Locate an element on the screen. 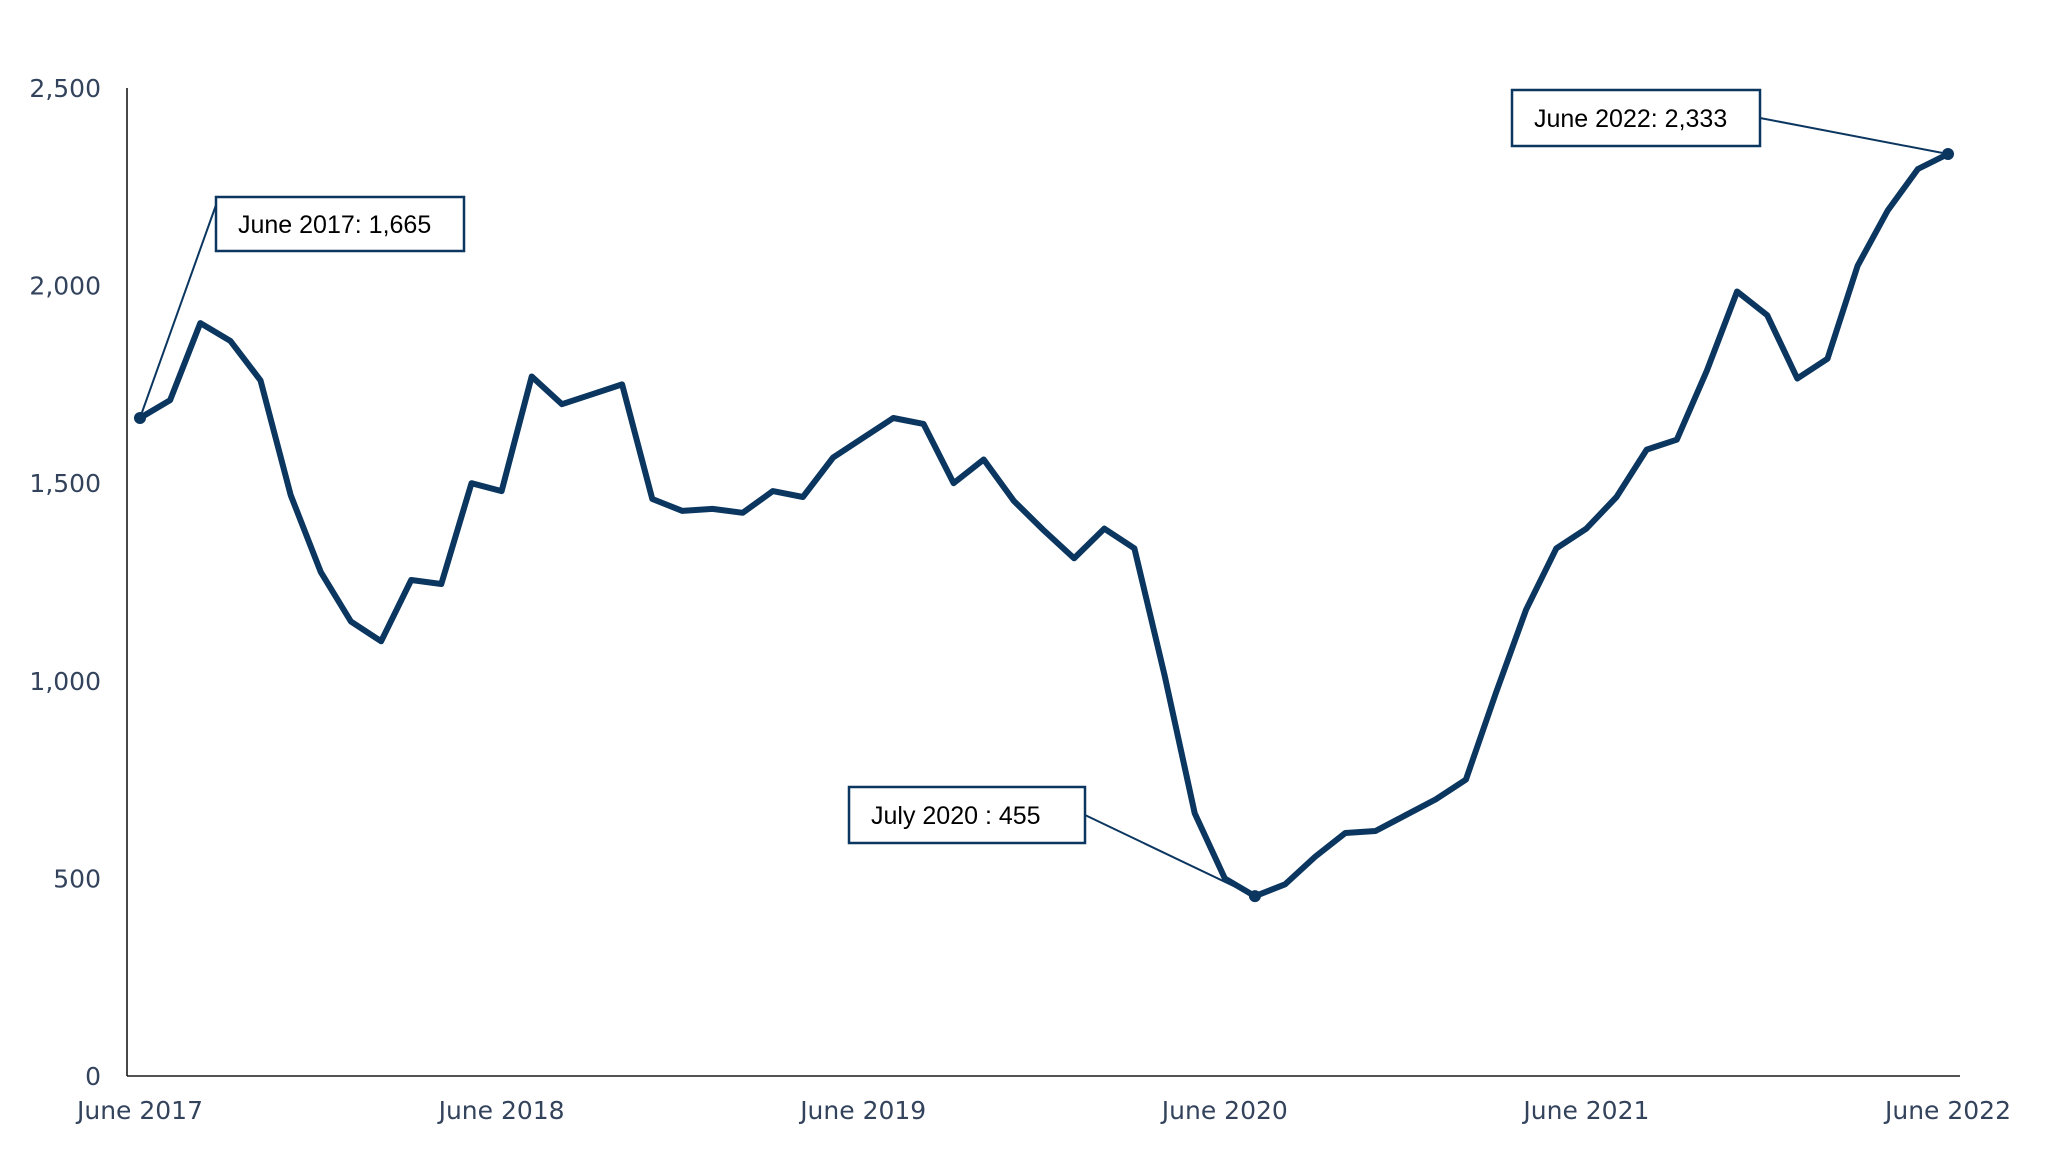  y-tick-label: 1,500 is located at coordinates (65, 483).